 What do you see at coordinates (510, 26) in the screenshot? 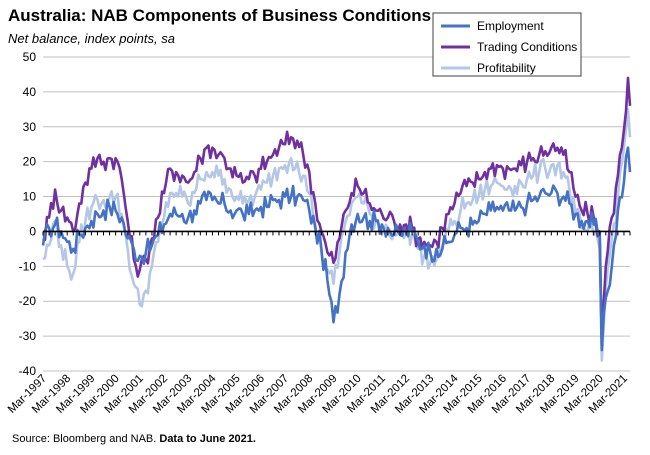
I see `legend-label: Employment` at bounding box center [510, 26].